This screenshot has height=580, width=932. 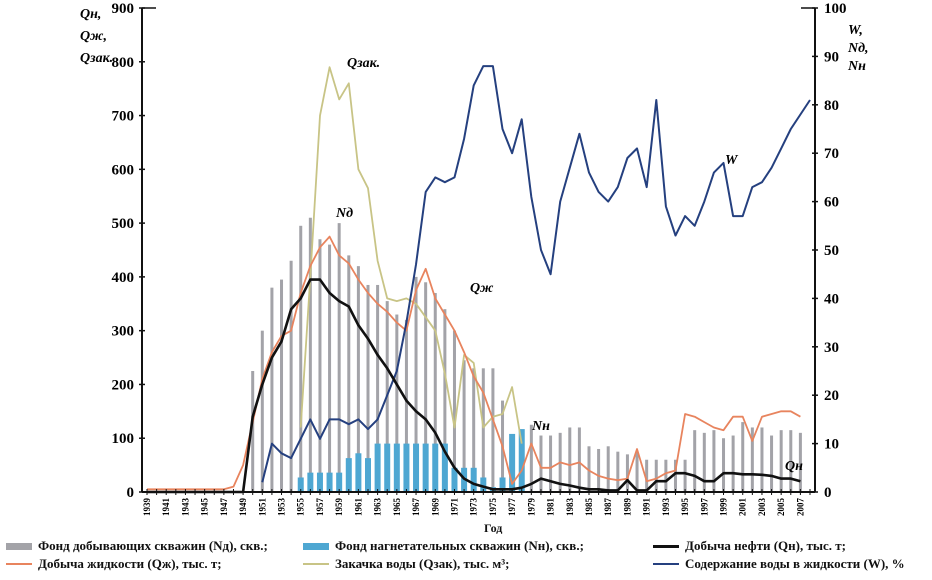 What do you see at coordinates (540, 426) in the screenshot?
I see `annotation-nn: Nн` at bounding box center [540, 426].